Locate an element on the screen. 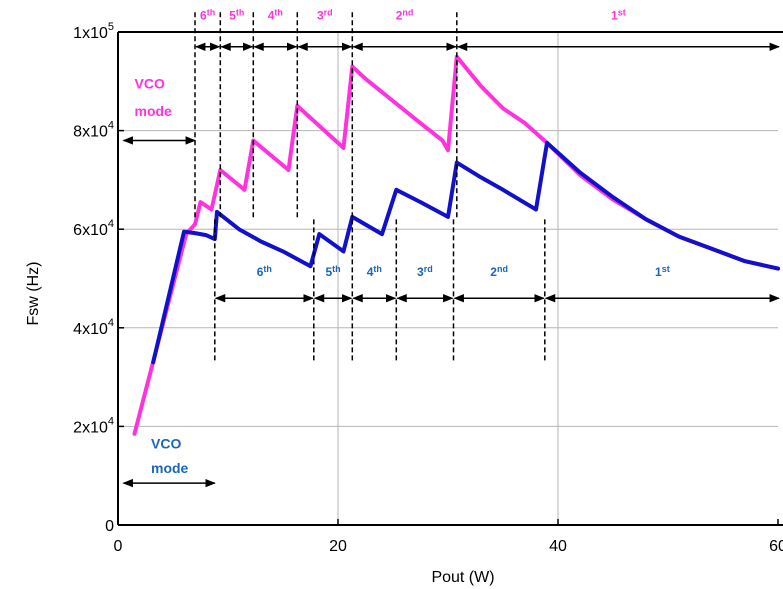  pink-range-number: 5 is located at coordinates (232, 16).